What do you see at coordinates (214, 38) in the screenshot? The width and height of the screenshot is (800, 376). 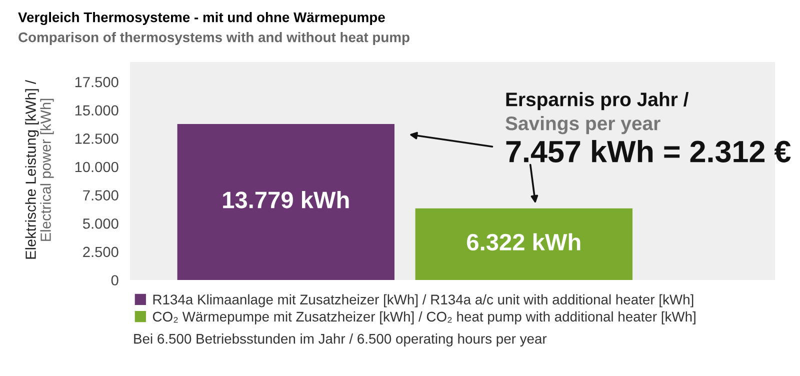 I see `chart-subtitle: Comparison of thermosystems with and without heat pump` at bounding box center [214, 38].